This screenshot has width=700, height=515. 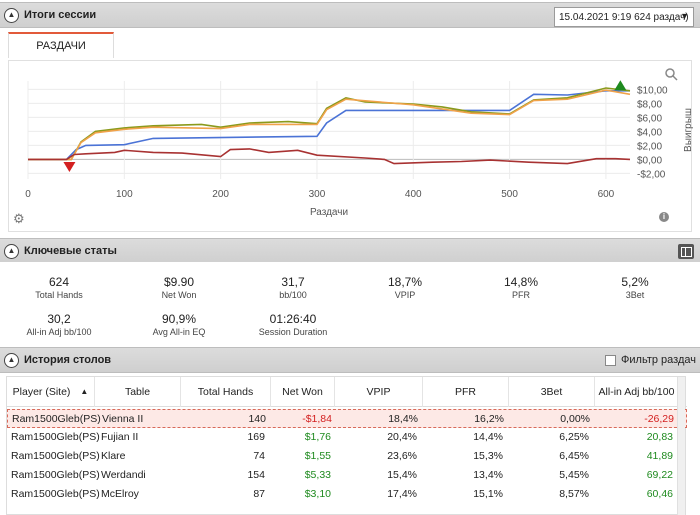 I want to click on key-stats-title: Ключевые статы, so click(x=70, y=251).